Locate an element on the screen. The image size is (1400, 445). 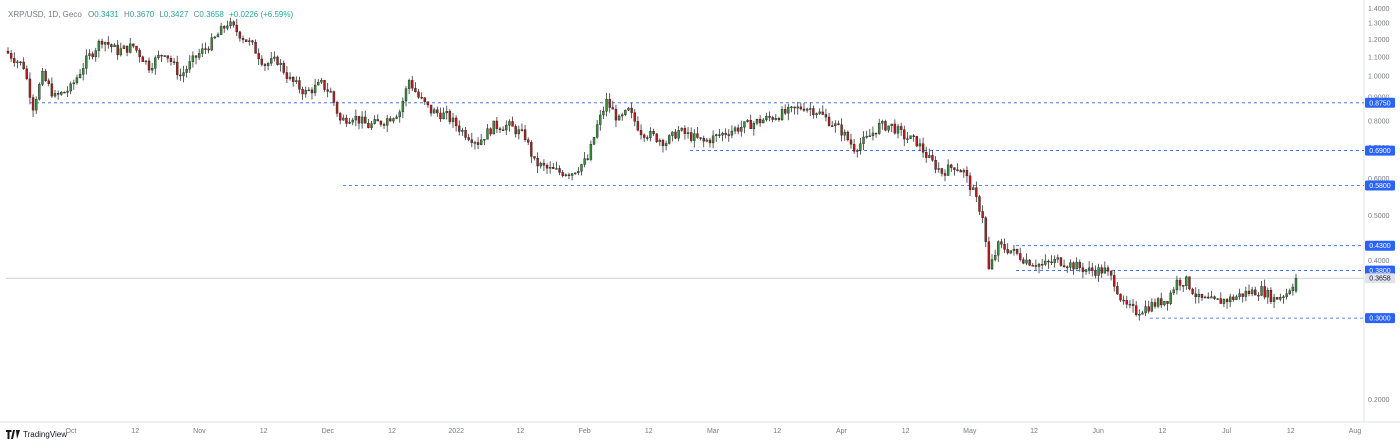
x-tick-label: Oct is located at coordinates (71, 431).